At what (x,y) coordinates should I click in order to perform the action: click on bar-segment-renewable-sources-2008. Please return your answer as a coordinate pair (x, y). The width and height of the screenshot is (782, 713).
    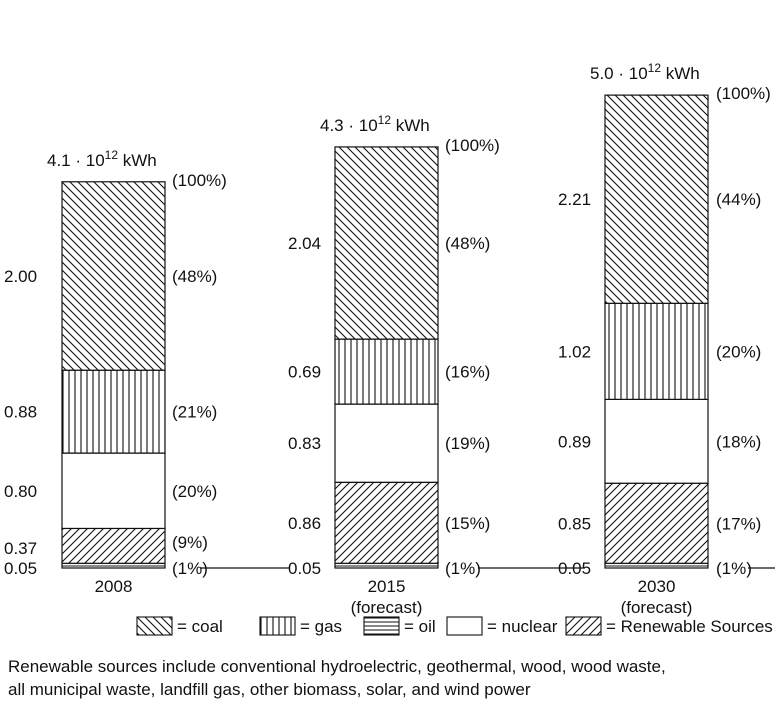
    Looking at the image, I should click on (113, 545).